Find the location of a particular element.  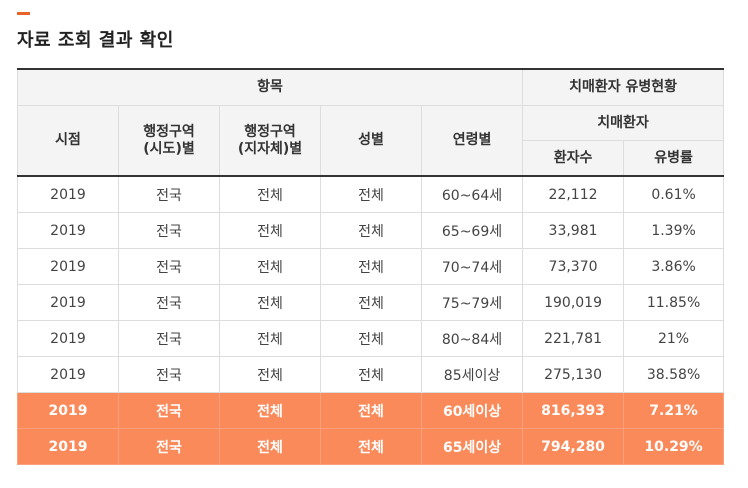

header-region-province: 행정구역 (시도)별 is located at coordinates (169, 141).